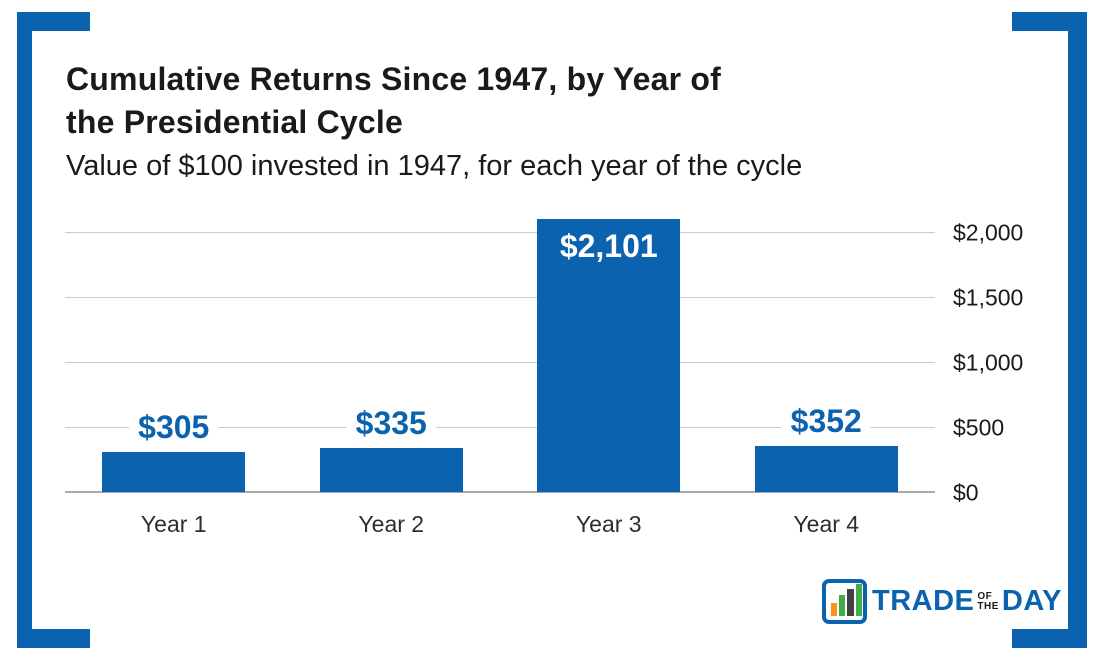 This screenshot has width=1100, height=657. I want to click on bar-chart-icon, so click(844, 601).